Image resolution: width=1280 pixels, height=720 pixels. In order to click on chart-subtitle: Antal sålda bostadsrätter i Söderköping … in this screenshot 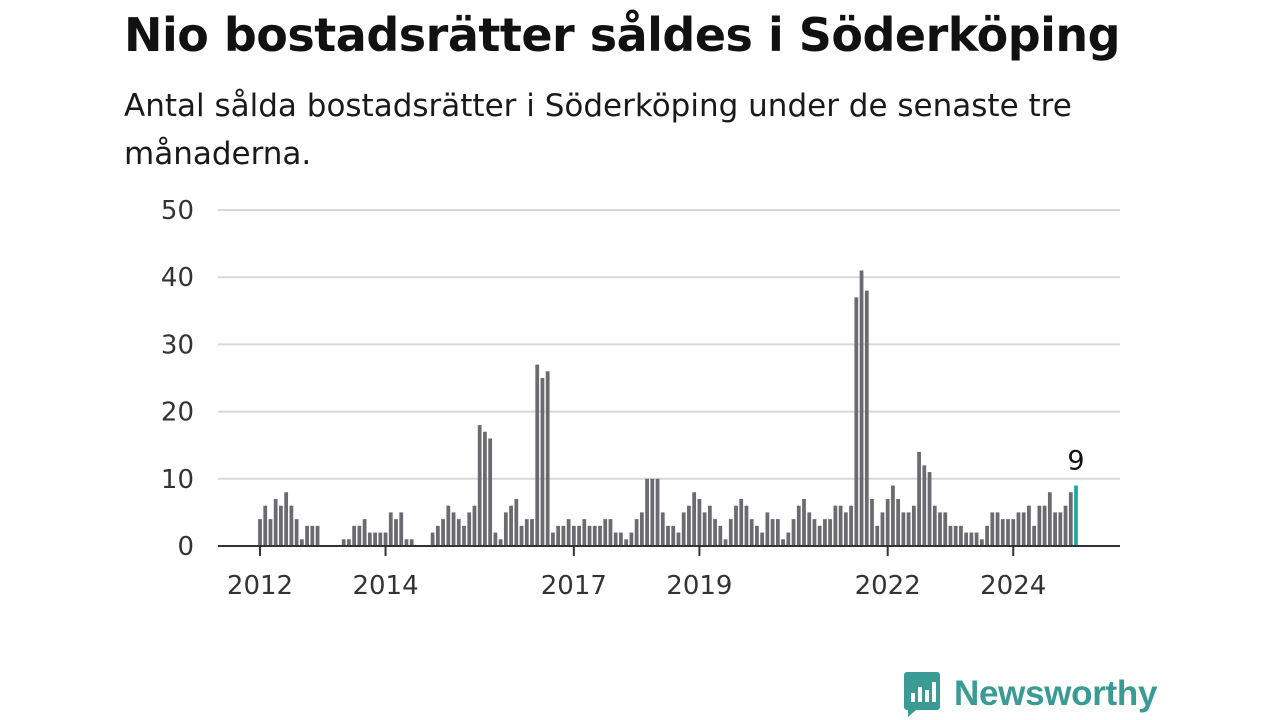, I will do `click(598, 130)`.